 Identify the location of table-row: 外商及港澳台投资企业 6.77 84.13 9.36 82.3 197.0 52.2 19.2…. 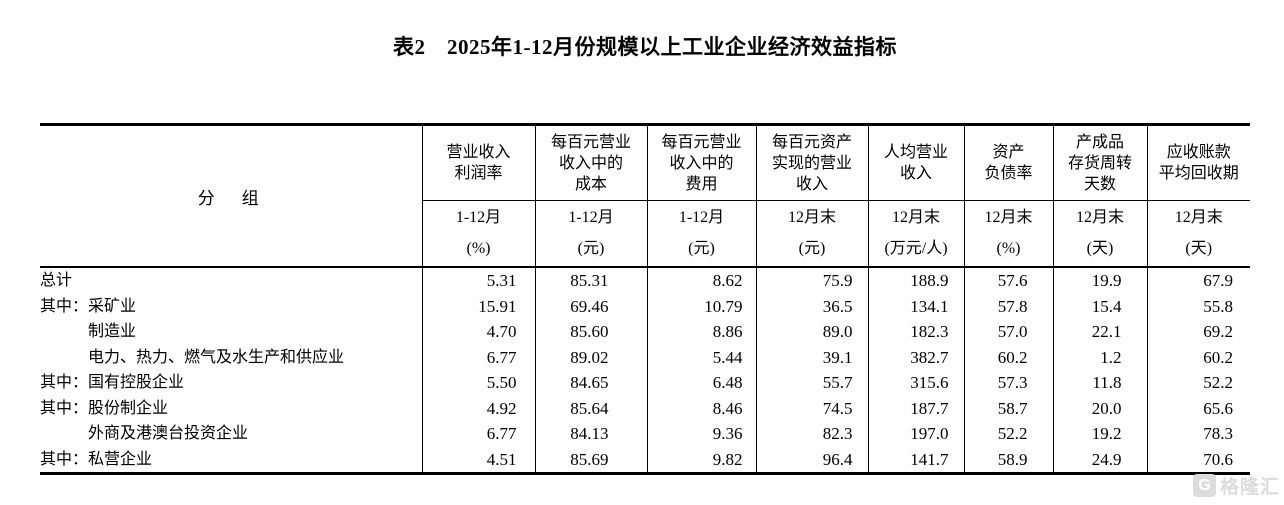
(645, 434).